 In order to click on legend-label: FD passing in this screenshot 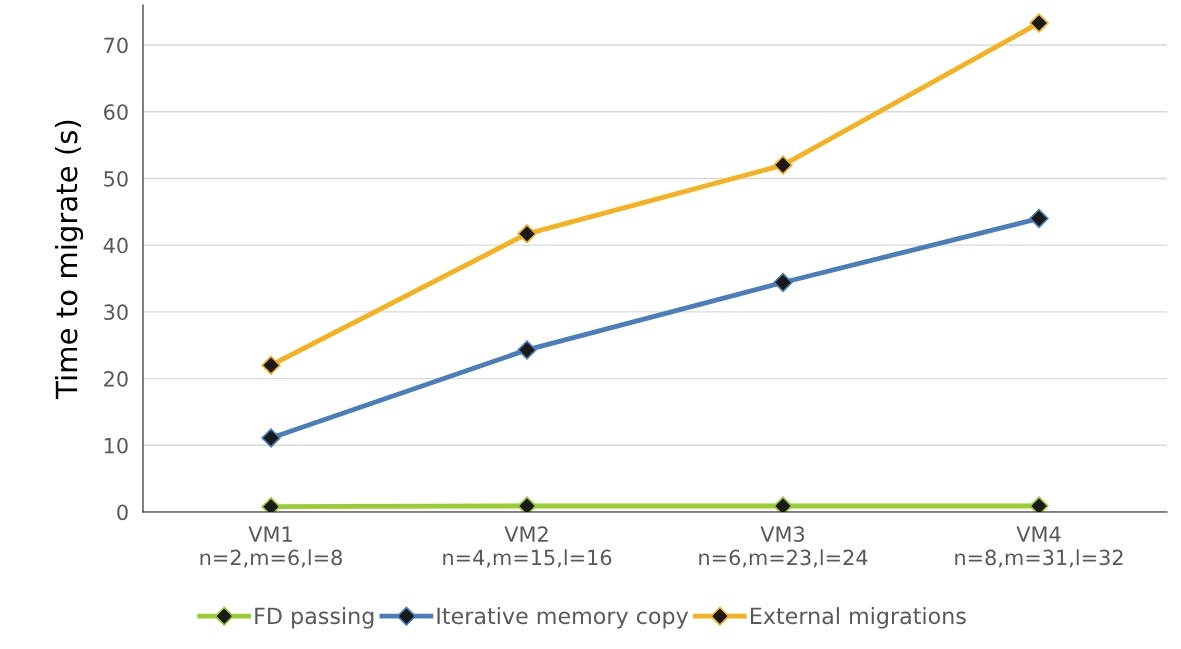, I will do `click(314, 618)`.